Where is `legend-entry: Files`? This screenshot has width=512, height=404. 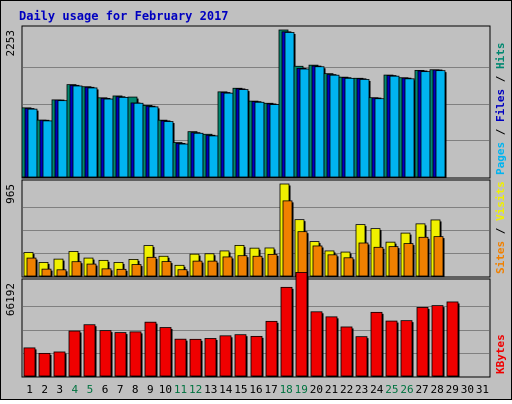
legend-entry: Files is located at coordinates (500, 105).